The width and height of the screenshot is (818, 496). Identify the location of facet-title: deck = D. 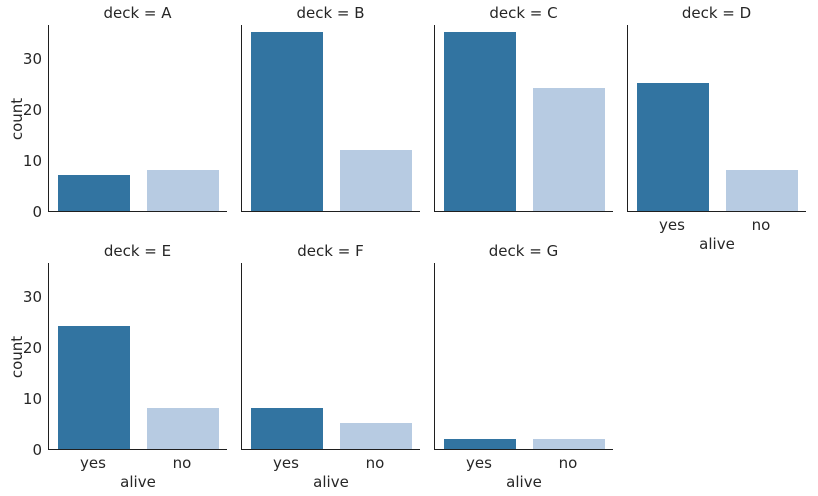
(716, 13).